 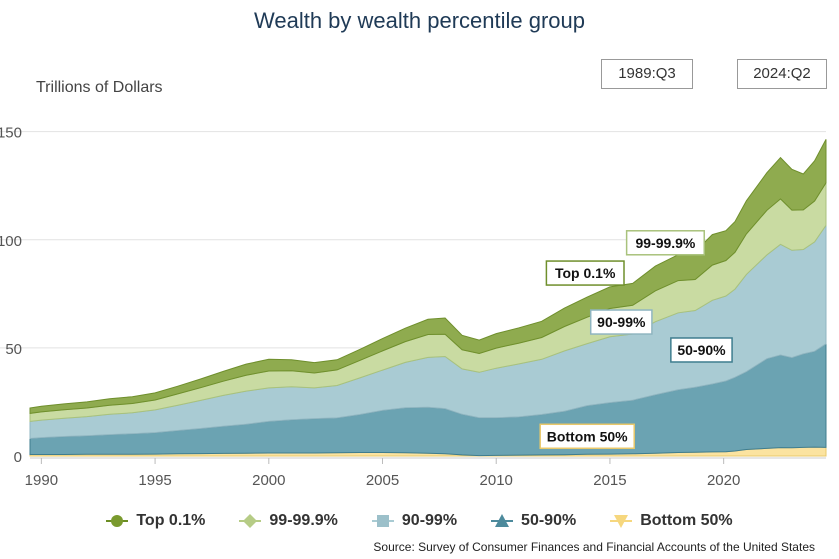 I want to click on x-tick-label: 1995, so click(x=154, y=480).